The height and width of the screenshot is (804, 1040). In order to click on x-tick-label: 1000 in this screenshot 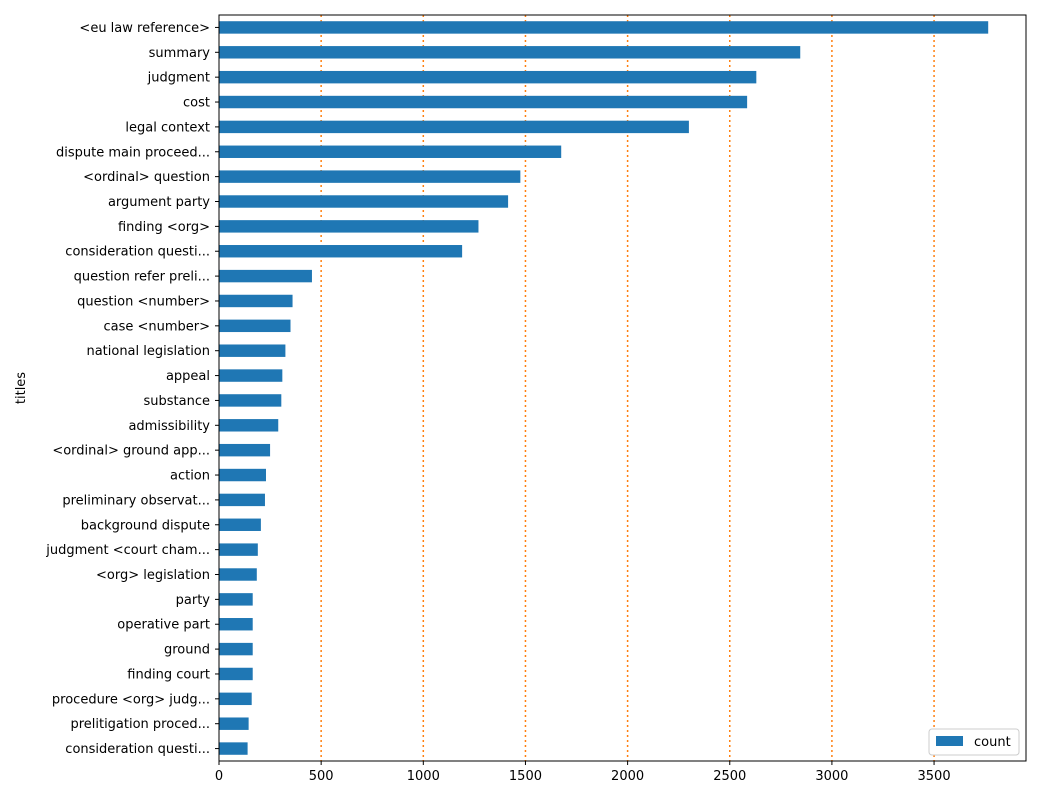, I will do `click(423, 776)`.